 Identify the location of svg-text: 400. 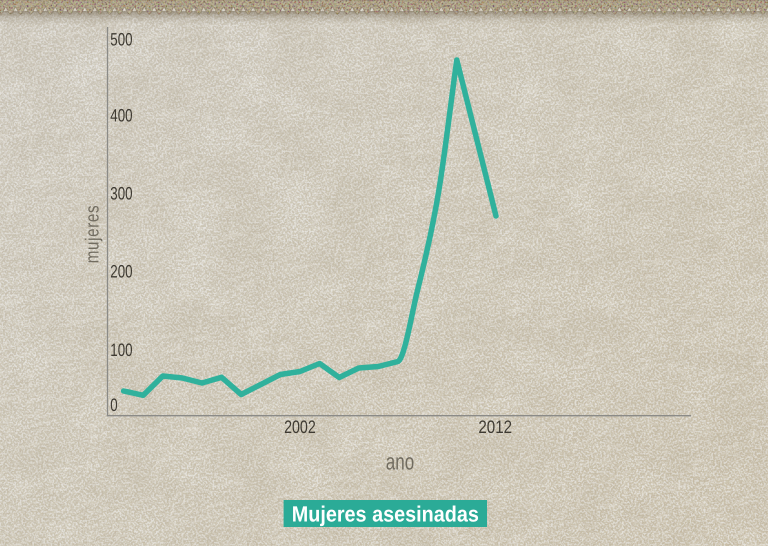
(121, 116).